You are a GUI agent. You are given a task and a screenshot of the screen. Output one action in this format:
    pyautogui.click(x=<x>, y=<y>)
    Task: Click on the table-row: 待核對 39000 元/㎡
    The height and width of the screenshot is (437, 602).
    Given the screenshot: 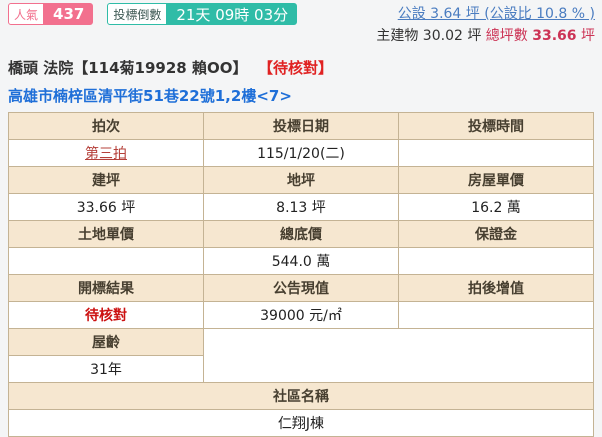 What is the action you would take?
    pyautogui.click(x=301, y=315)
    